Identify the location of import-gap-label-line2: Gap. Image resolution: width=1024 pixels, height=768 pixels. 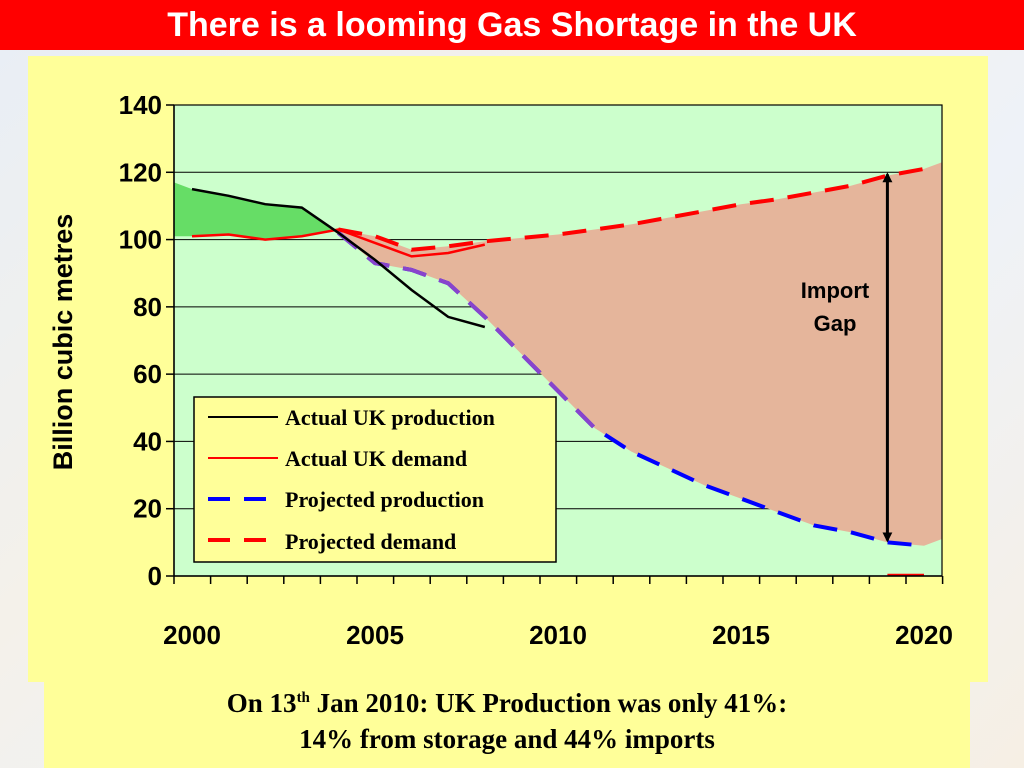
(835, 323).